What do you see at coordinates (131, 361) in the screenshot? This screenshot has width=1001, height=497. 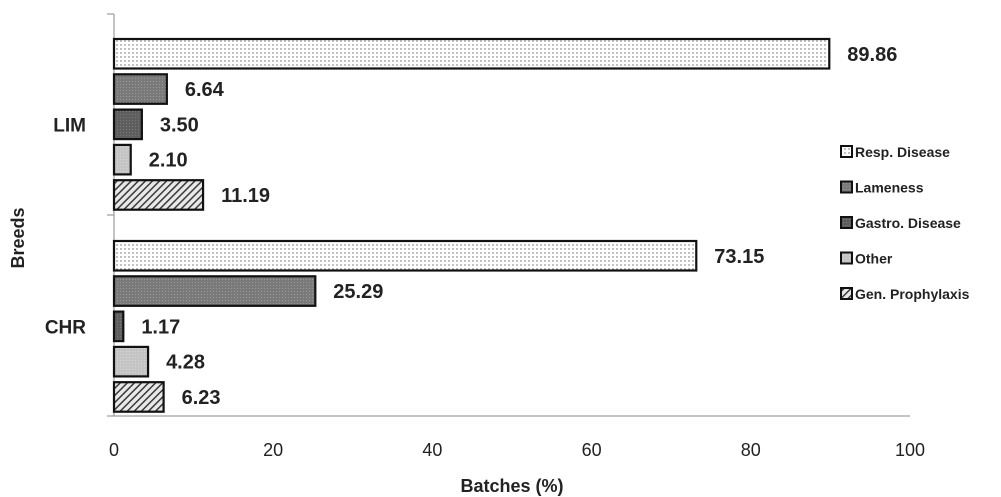 I see `bar-chr-other` at bounding box center [131, 361].